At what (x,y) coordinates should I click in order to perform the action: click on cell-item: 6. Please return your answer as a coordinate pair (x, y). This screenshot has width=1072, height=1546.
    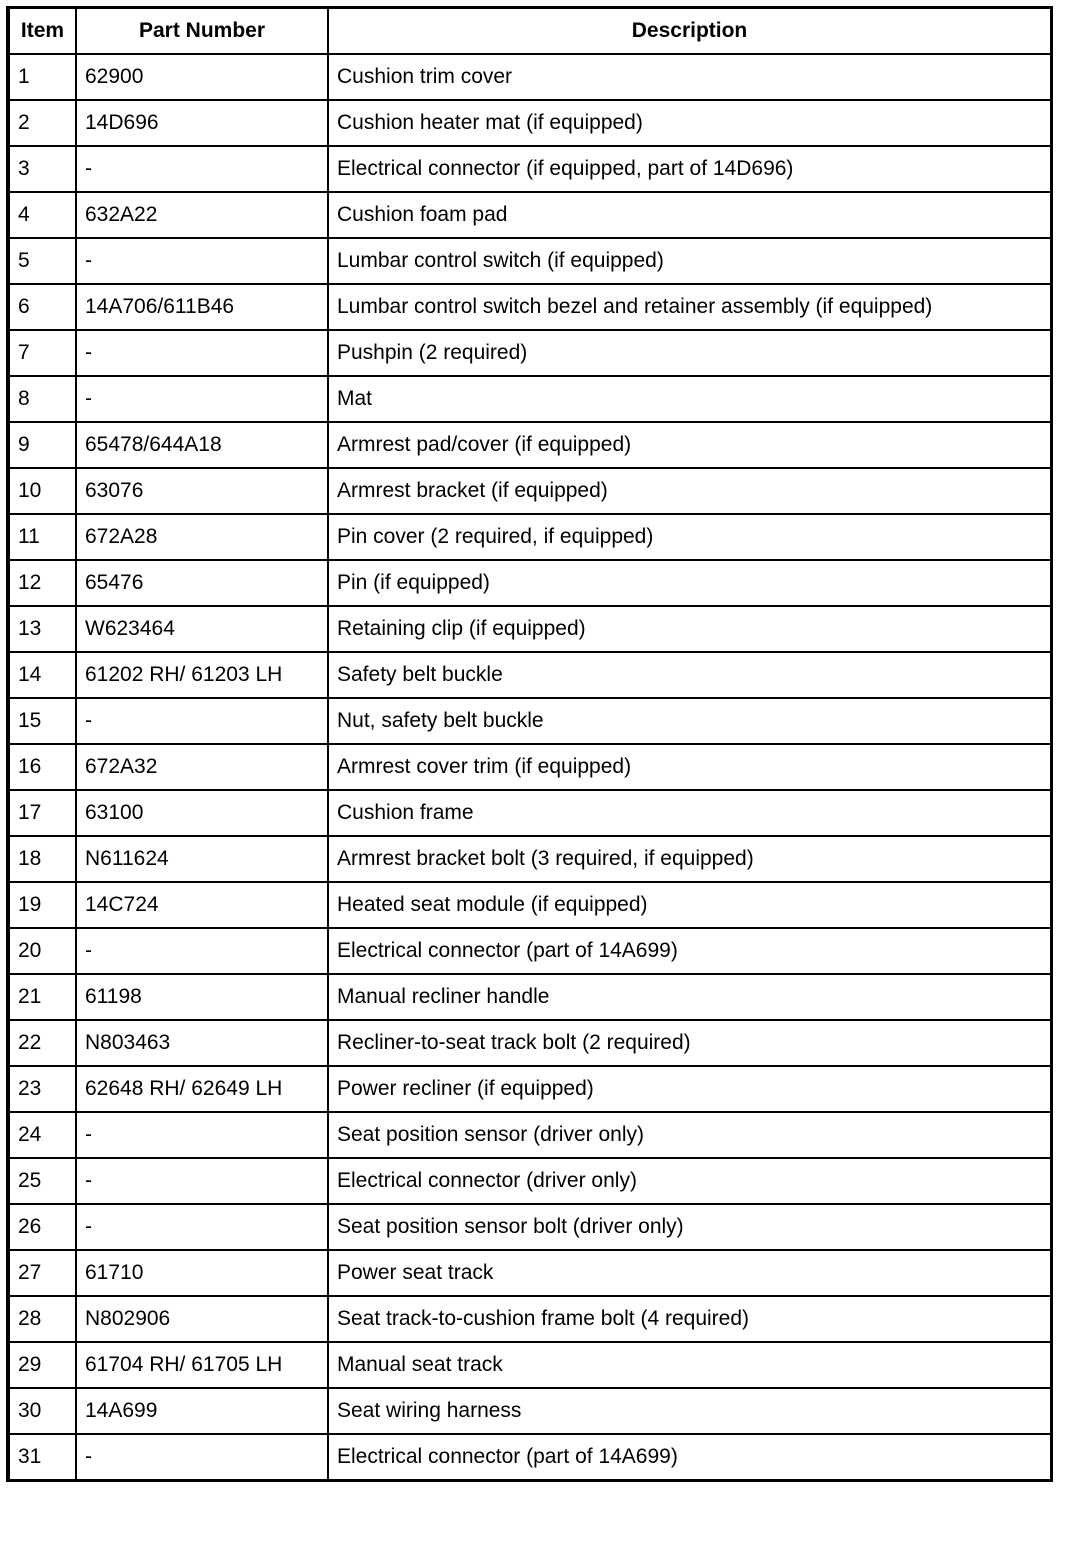
    Looking at the image, I should click on (42, 307).